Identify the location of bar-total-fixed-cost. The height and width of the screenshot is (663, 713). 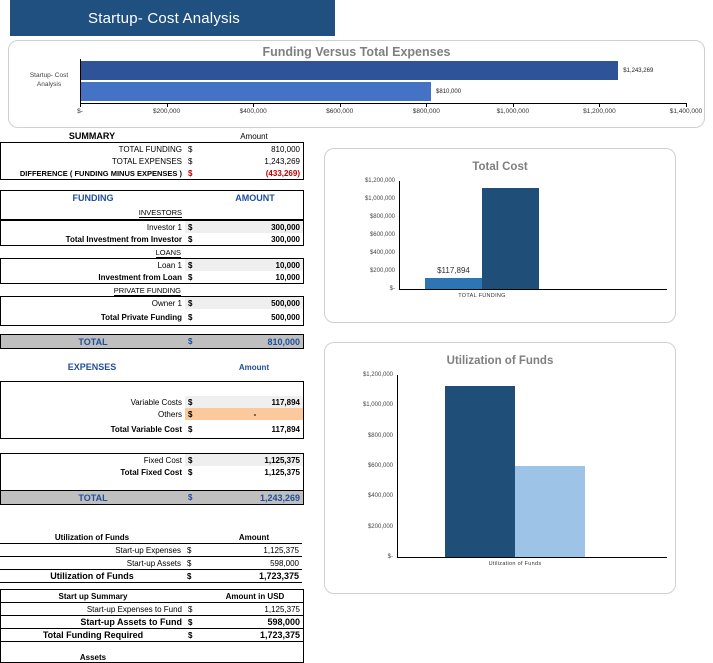
(510, 238).